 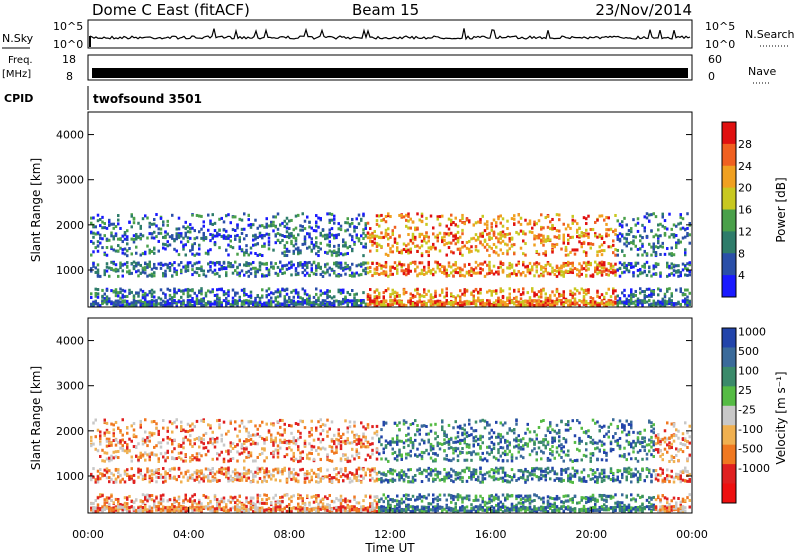 What do you see at coordinates (36, 210) in the screenshot?
I see `power-y-axis-label: Slant Range [km]` at bounding box center [36, 210].